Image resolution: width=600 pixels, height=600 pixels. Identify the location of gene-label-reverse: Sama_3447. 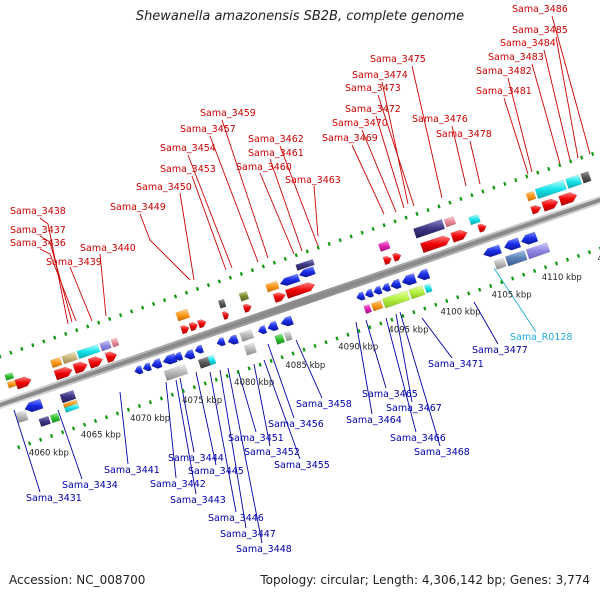
(248, 534).